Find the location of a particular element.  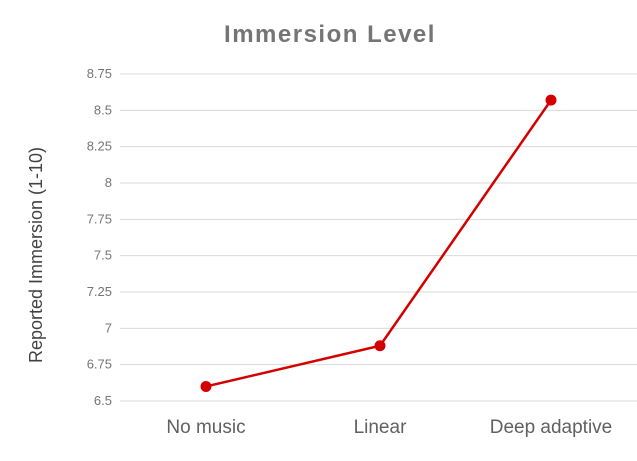

x-tick-label: Linear is located at coordinates (380, 427).